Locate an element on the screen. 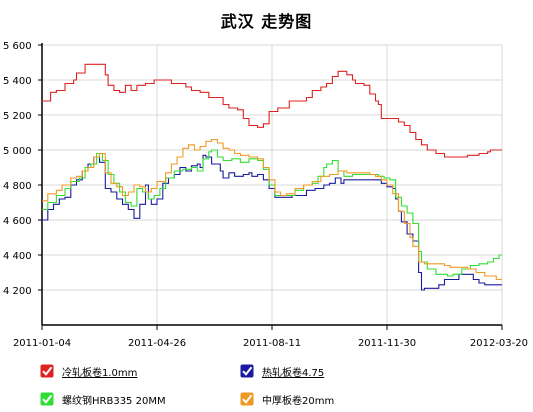 The height and width of the screenshot is (412, 533). legend-item-plate: 中厚板卷20mm is located at coordinates (287, 399).